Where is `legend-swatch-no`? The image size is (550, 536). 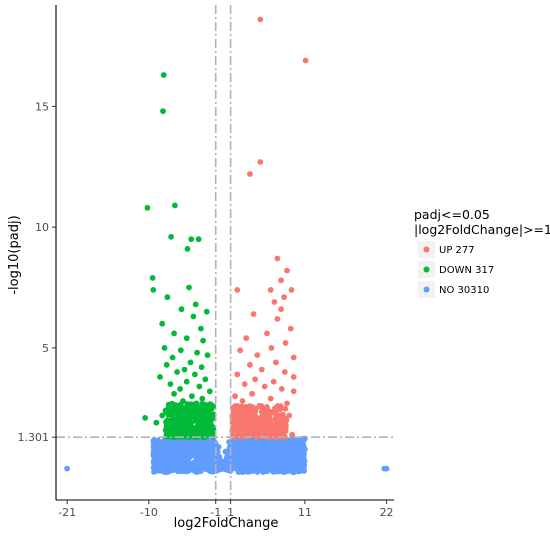
legend-swatch-no is located at coordinates (426, 289).